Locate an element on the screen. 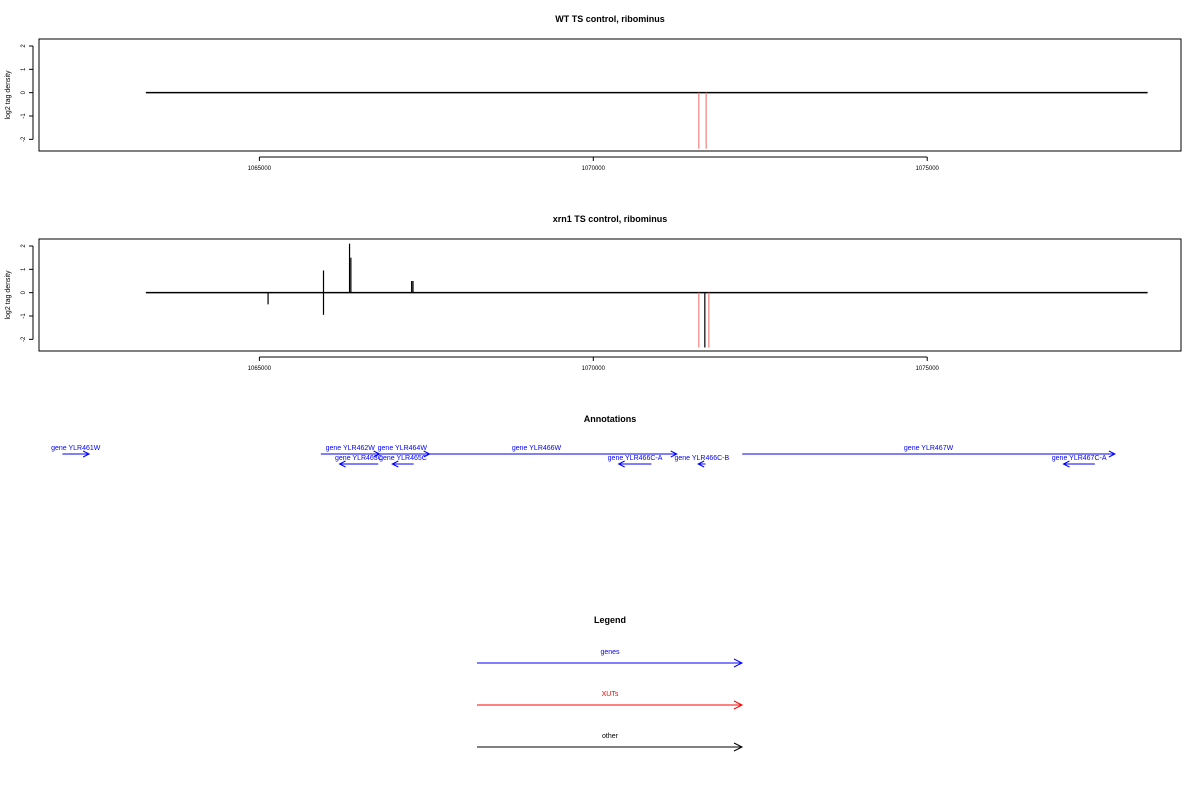  wt-x-tick-label: 1075000 is located at coordinates (928, 169).